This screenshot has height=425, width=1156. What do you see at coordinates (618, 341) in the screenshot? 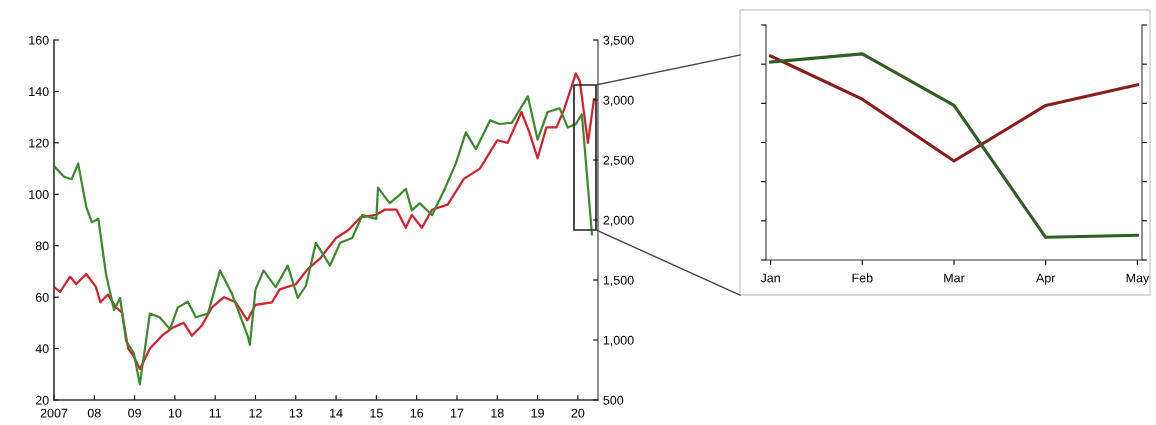
I see `y2-tick-label: 1,000` at bounding box center [618, 341].